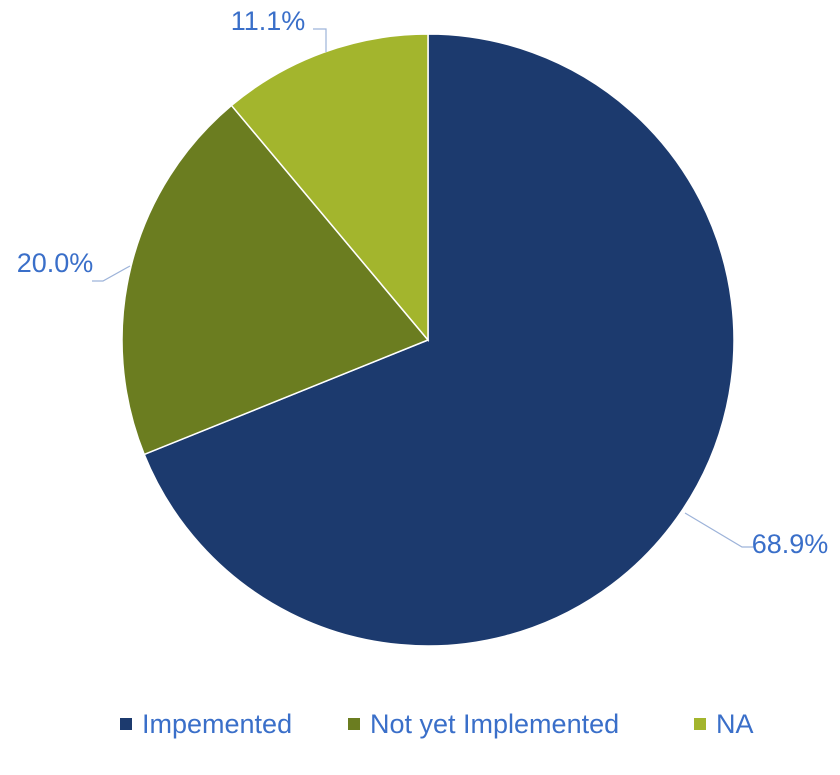 Image resolution: width=840 pixels, height=775 pixels. I want to click on legend-label: NA, so click(735, 724).